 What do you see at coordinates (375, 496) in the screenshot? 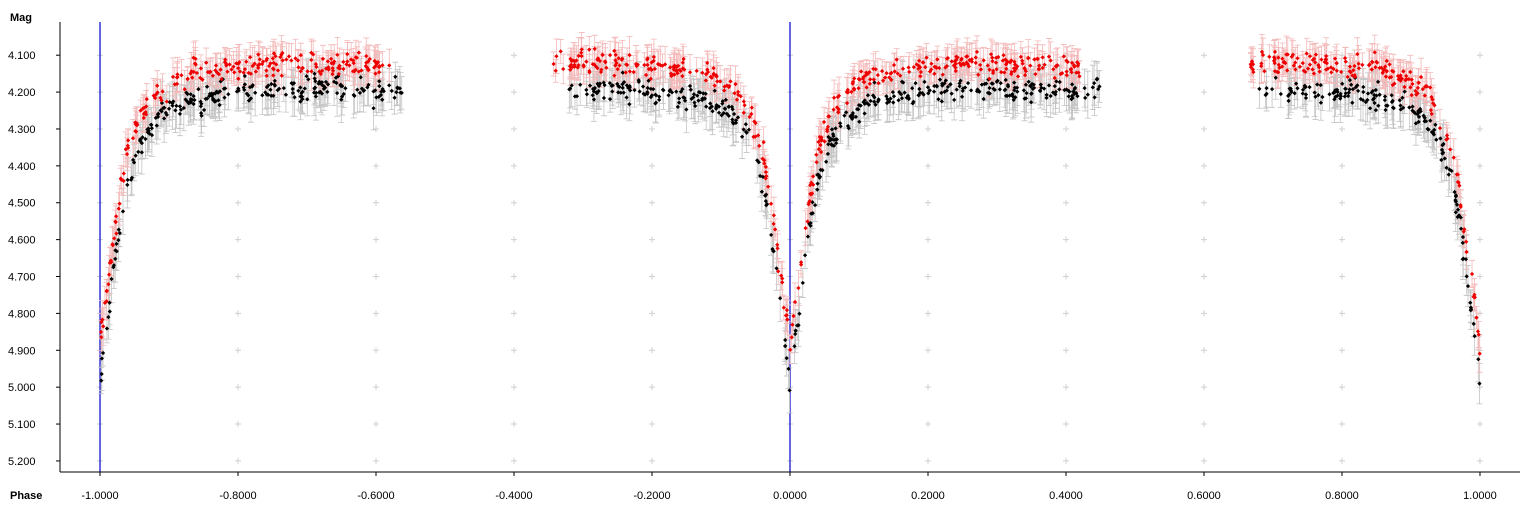
I see `x-tick-label: -0.6000` at bounding box center [375, 496].